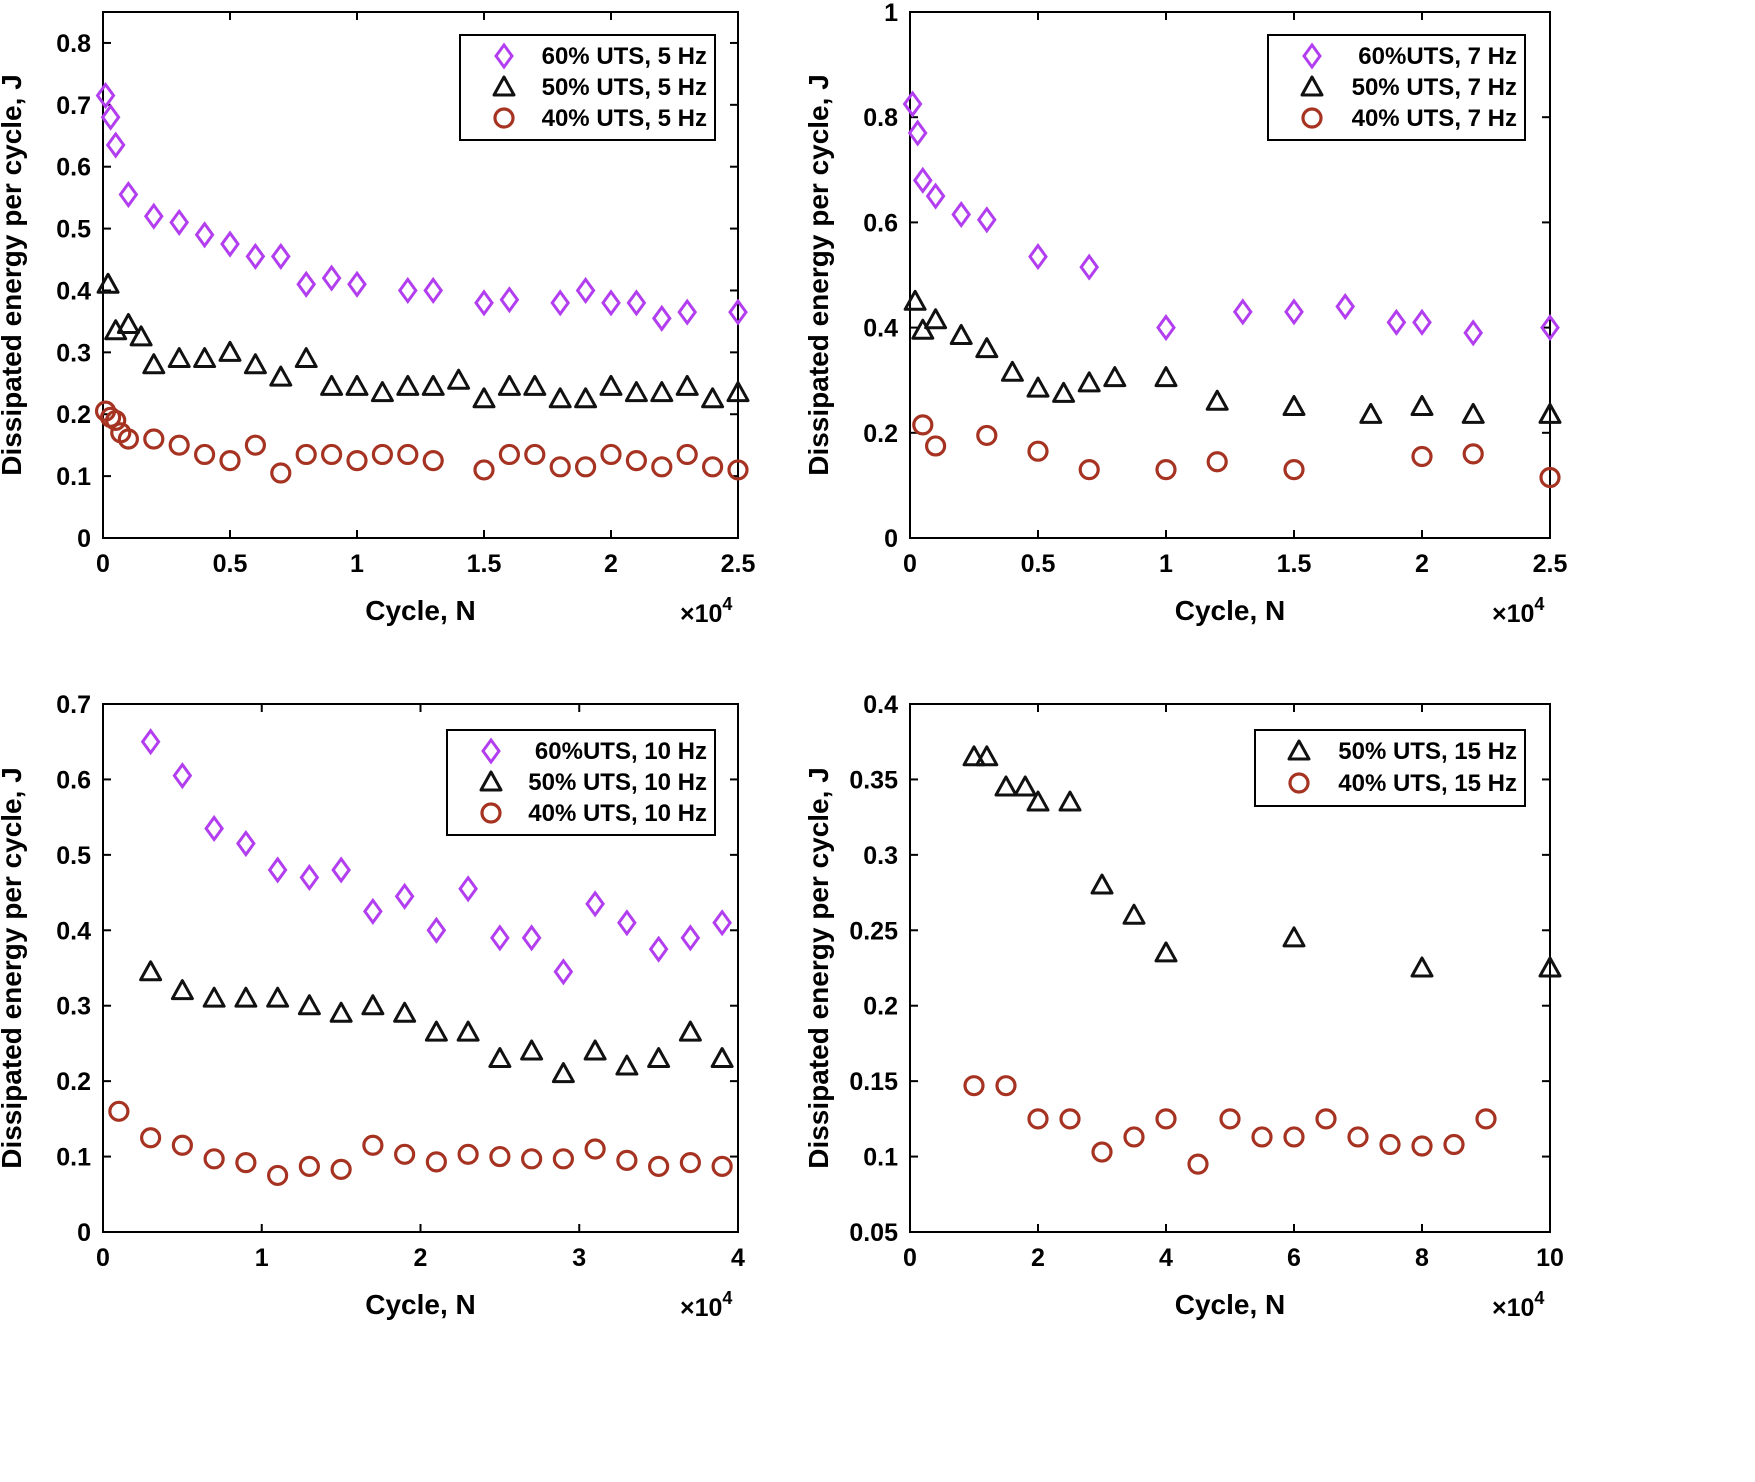 This screenshot has width=1755, height=1482. I want to click on x-tick-label: 6, so click(1294, 1258).